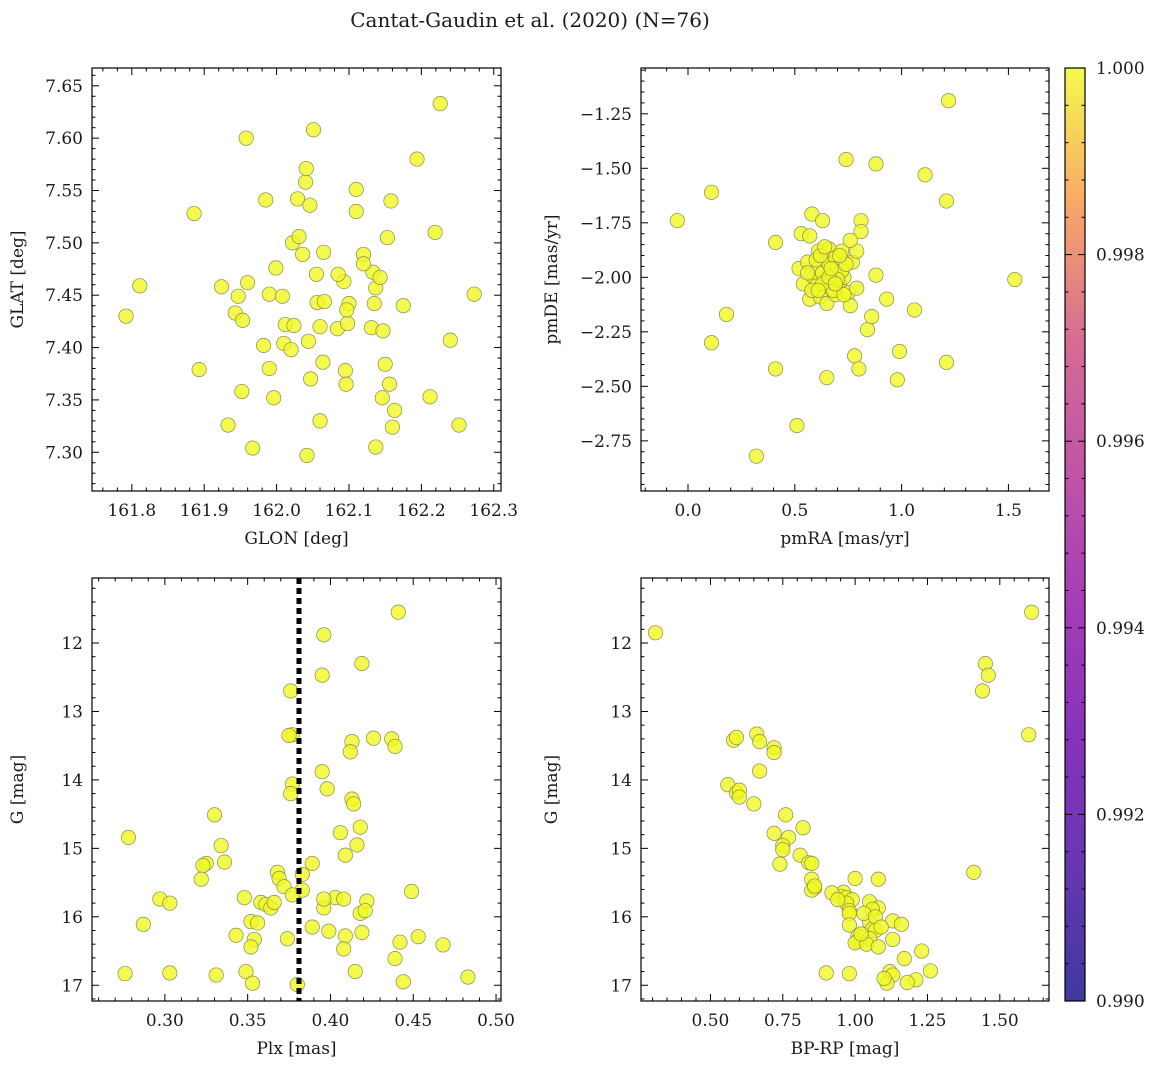 This screenshot has height=1068, width=1161. I want to click on x-tick-label: 1.25, so click(928, 1021).